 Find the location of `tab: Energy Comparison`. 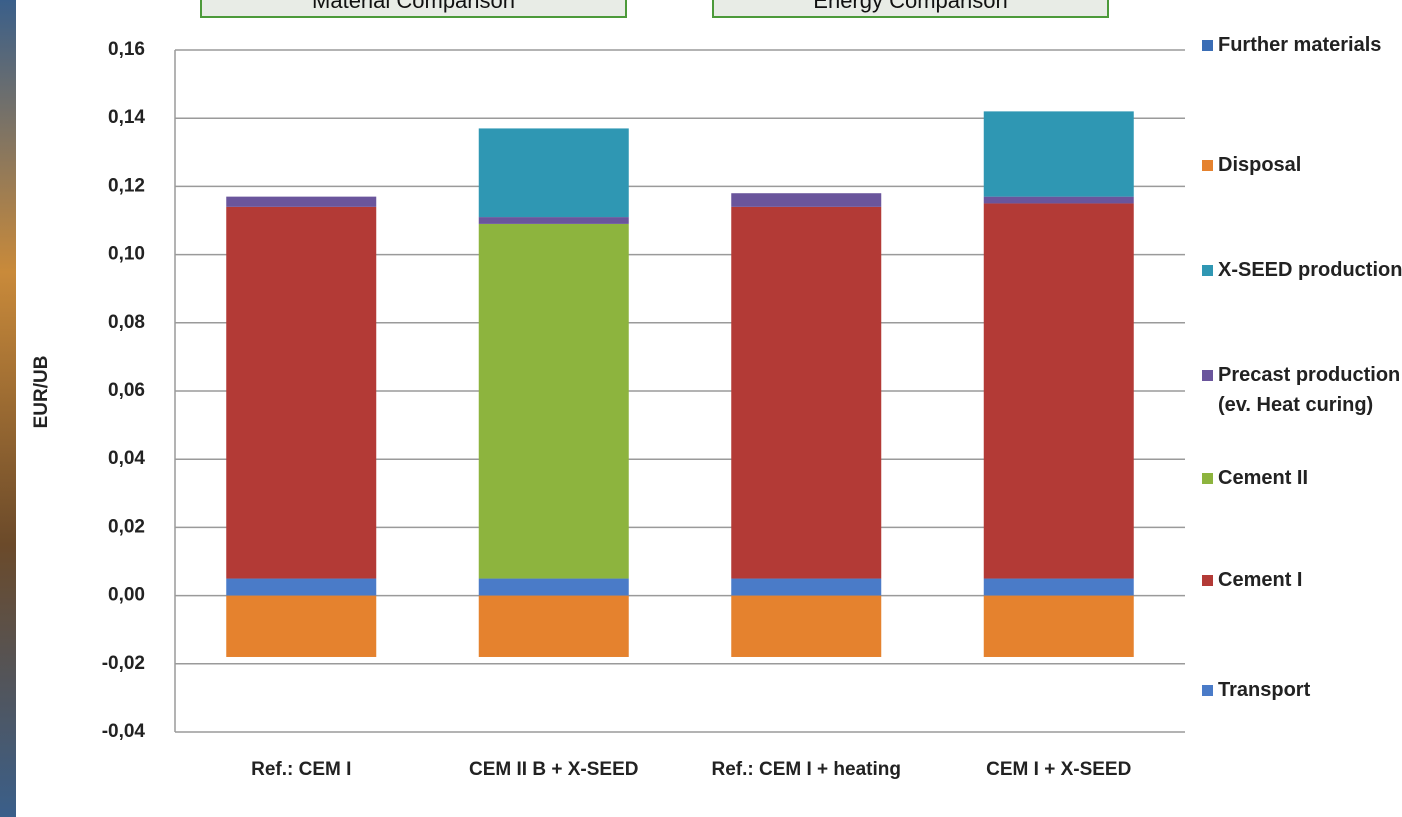

tab: Energy Comparison is located at coordinates (910, 9).